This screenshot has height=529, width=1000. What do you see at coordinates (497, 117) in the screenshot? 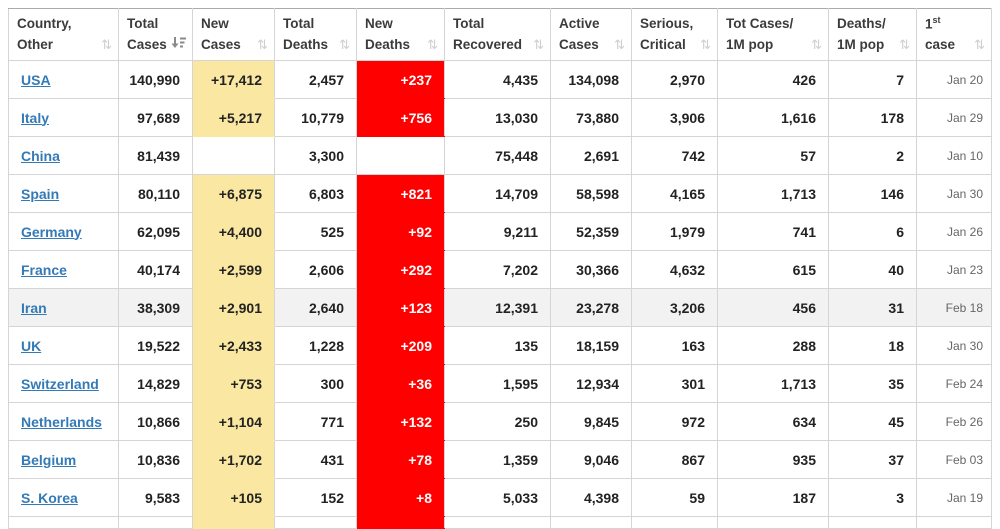
I see `total_recovered-cell: 13,030` at bounding box center [497, 117].